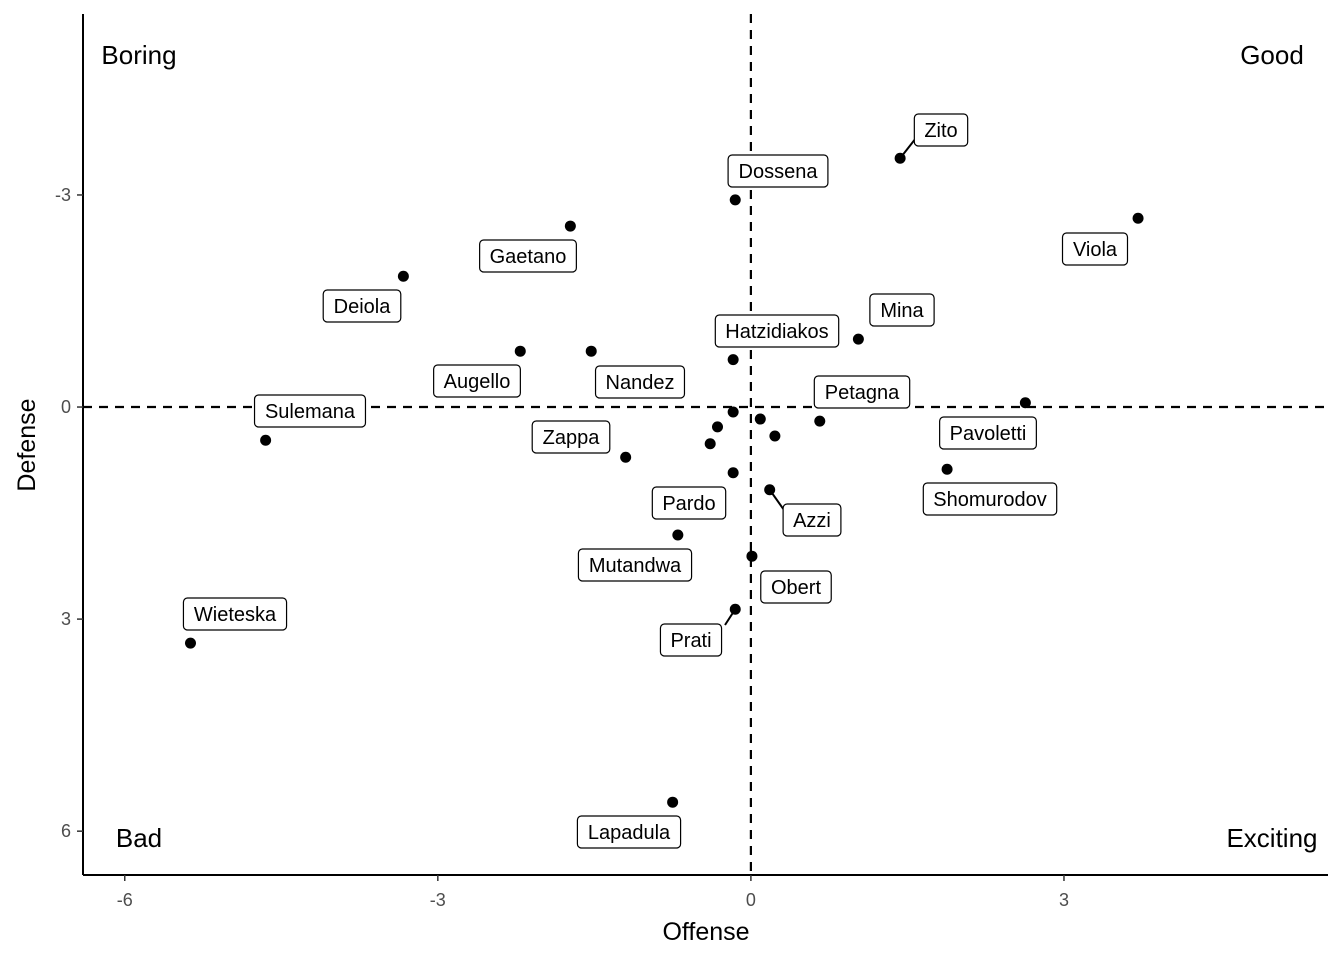  I want to click on x-tick-label: -3, so click(438, 900).